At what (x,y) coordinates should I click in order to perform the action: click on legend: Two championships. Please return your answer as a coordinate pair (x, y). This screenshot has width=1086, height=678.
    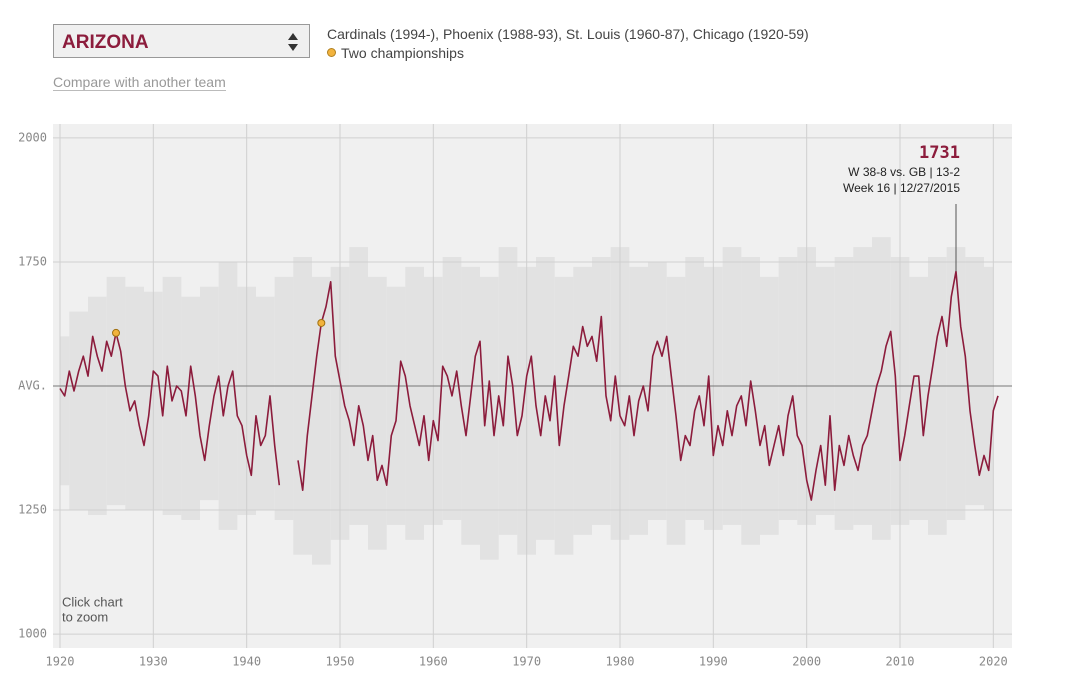
    Looking at the image, I should click on (395, 53).